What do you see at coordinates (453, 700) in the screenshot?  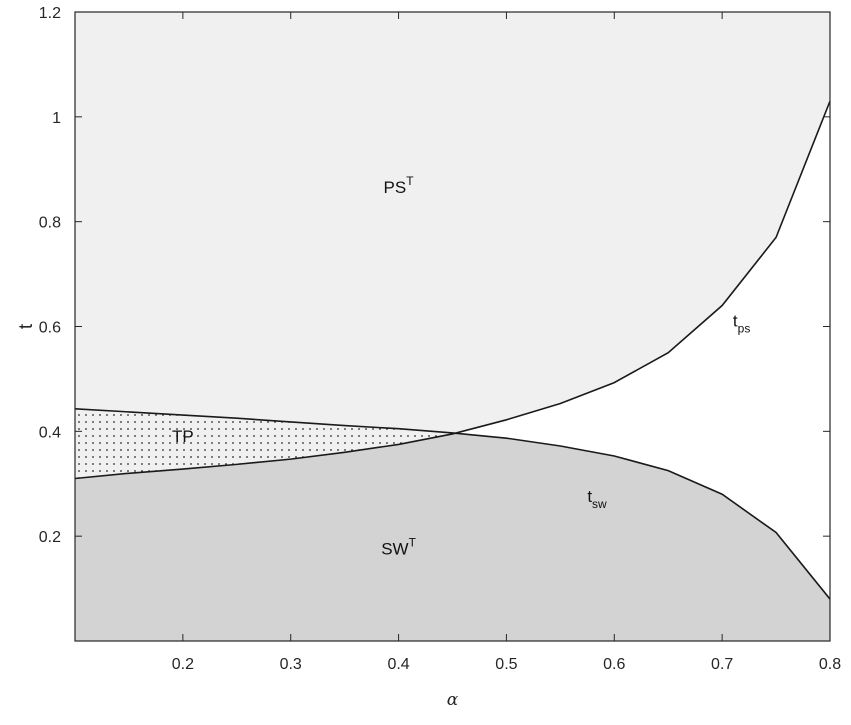 I see `x-axis-label: α` at bounding box center [453, 700].